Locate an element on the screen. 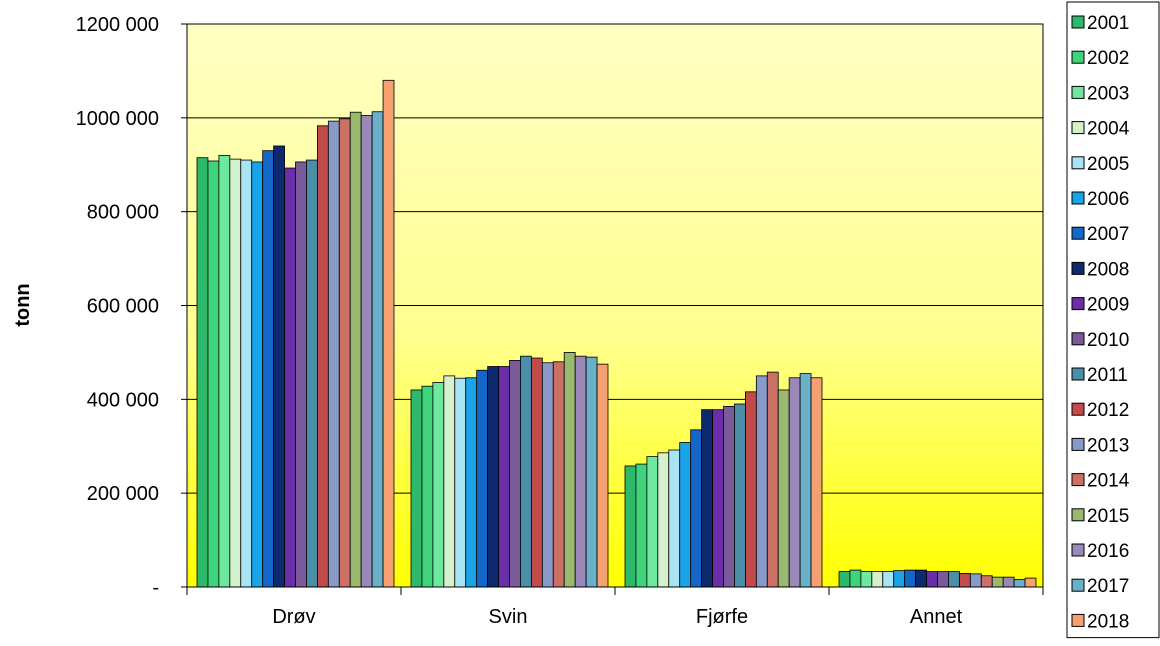 The image size is (1160, 646). bar-annet-2017 is located at coordinates (1019, 583).